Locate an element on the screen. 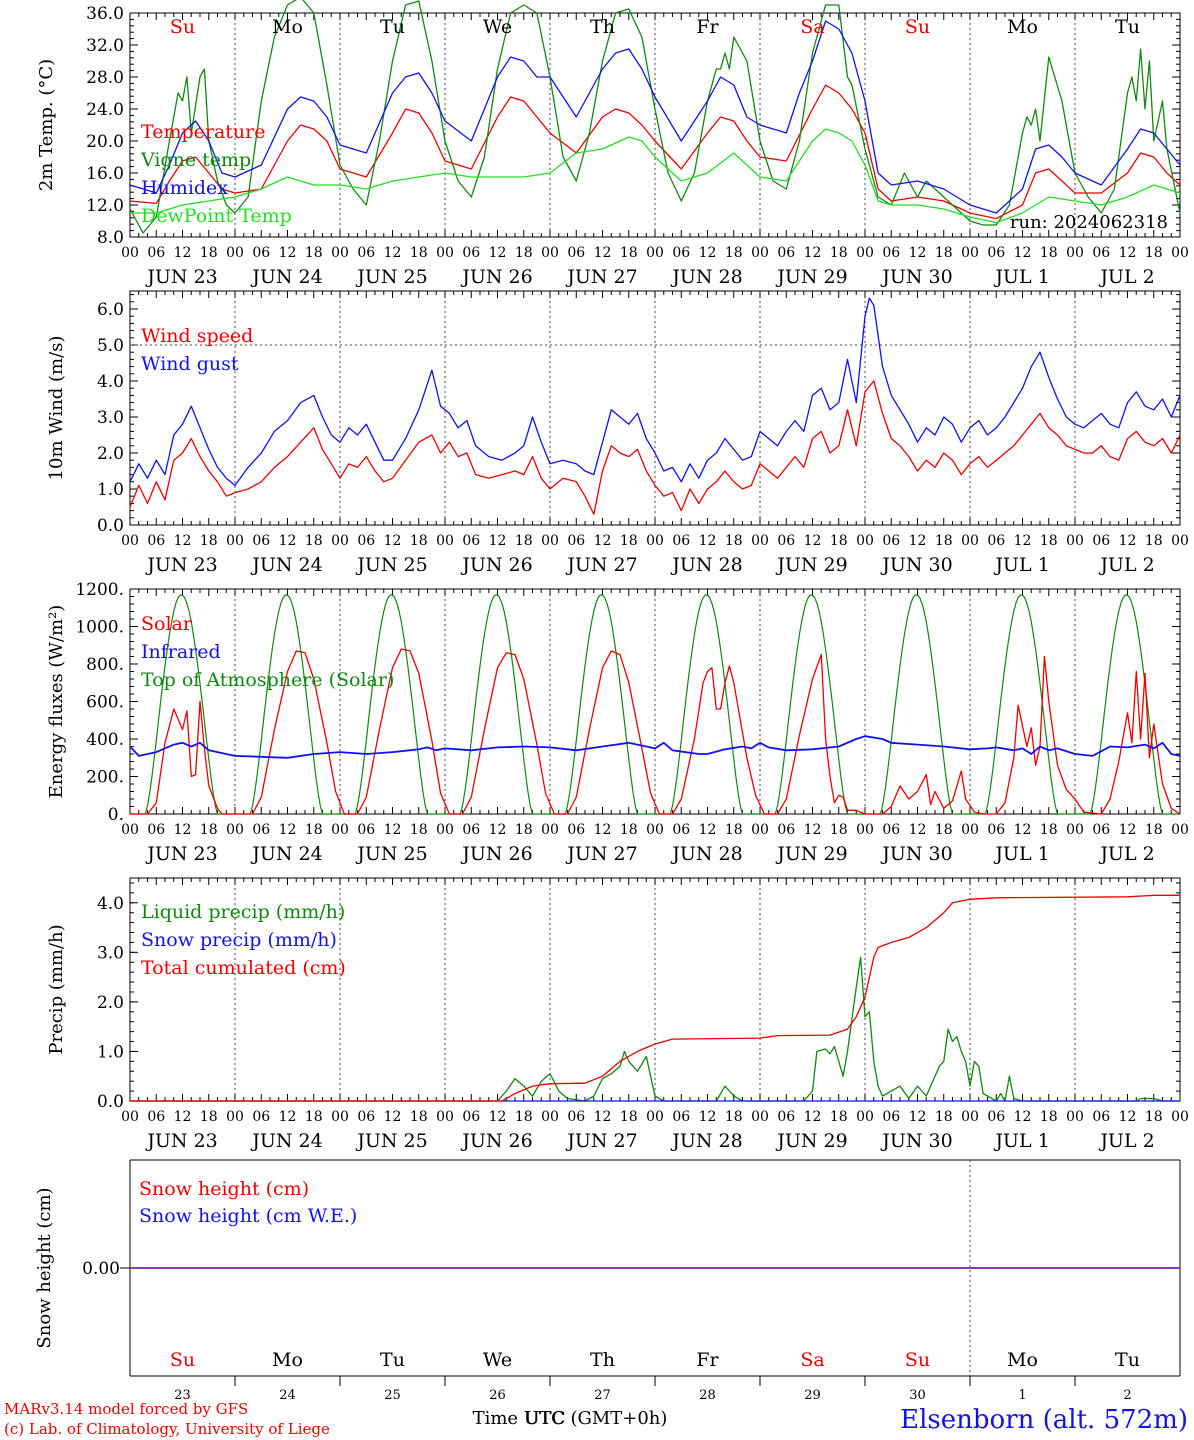  weekday-label: Sa is located at coordinates (812, 27).